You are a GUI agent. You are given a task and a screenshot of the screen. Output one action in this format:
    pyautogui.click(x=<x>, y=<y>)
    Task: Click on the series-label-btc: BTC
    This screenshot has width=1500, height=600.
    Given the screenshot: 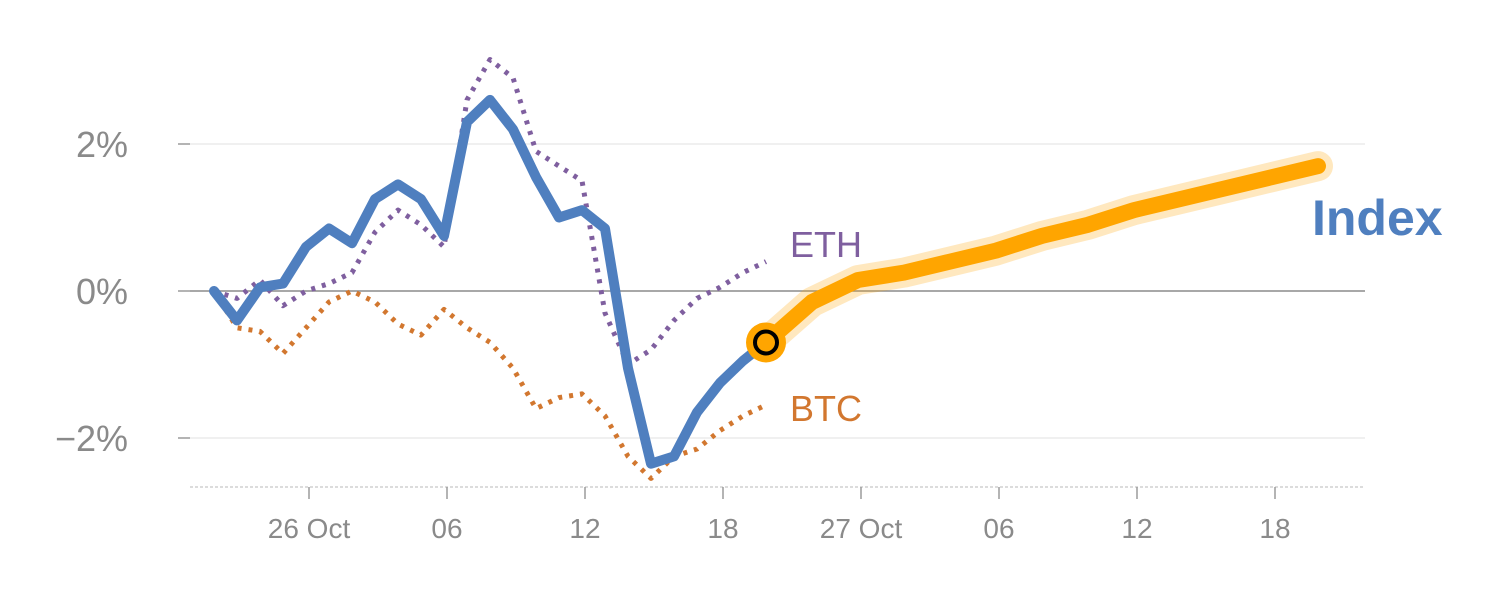 What is the action you would take?
    pyautogui.click(x=826, y=408)
    